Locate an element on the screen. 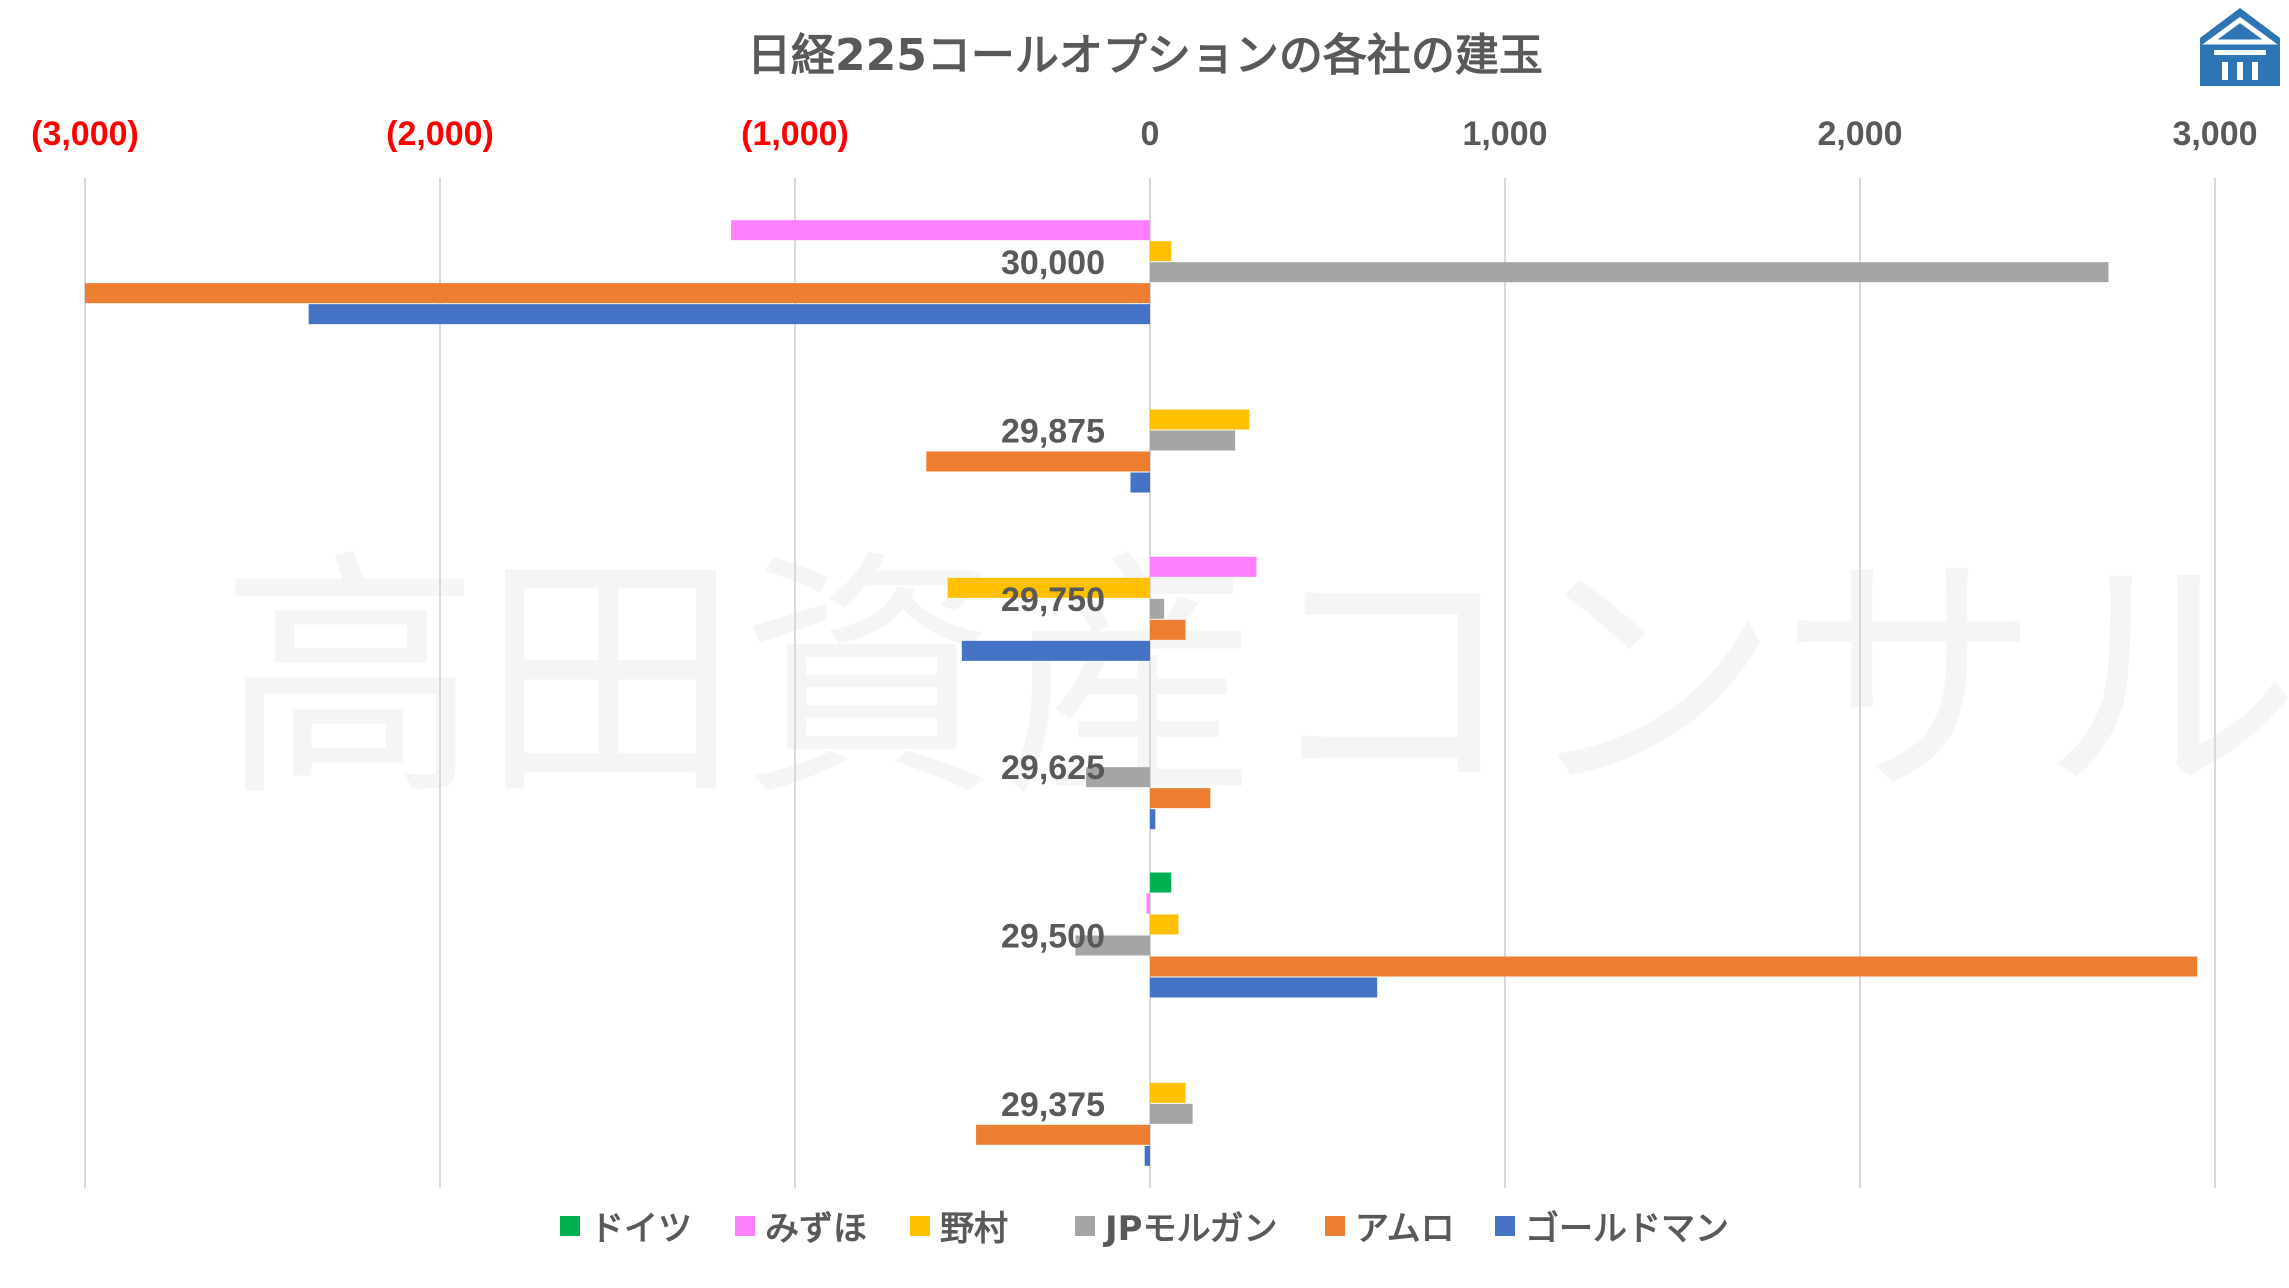 The height and width of the screenshot is (1288, 2289). category-label: 29,500 is located at coordinates (1053, 937).